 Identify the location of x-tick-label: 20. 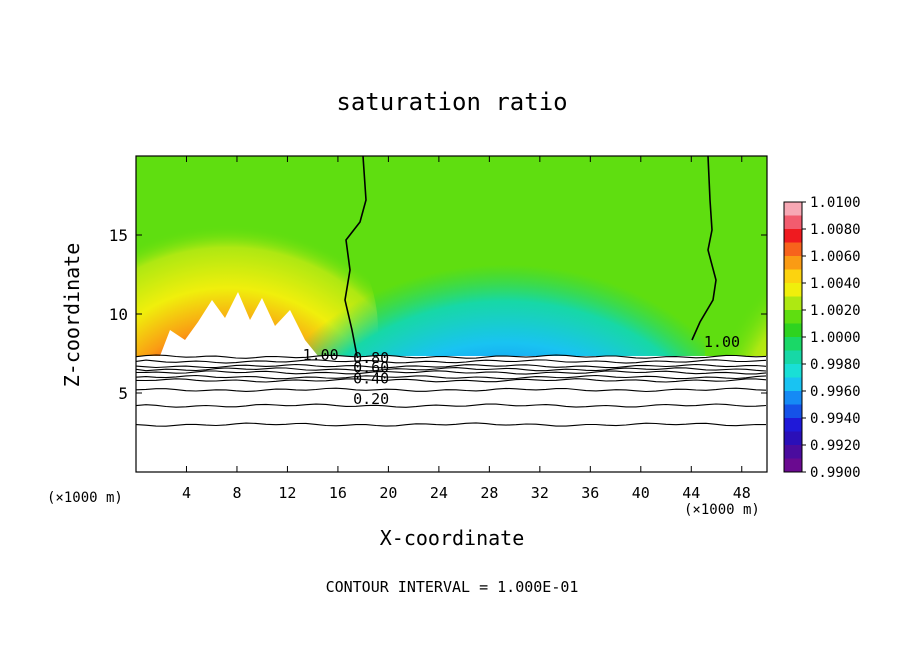
(388, 493).